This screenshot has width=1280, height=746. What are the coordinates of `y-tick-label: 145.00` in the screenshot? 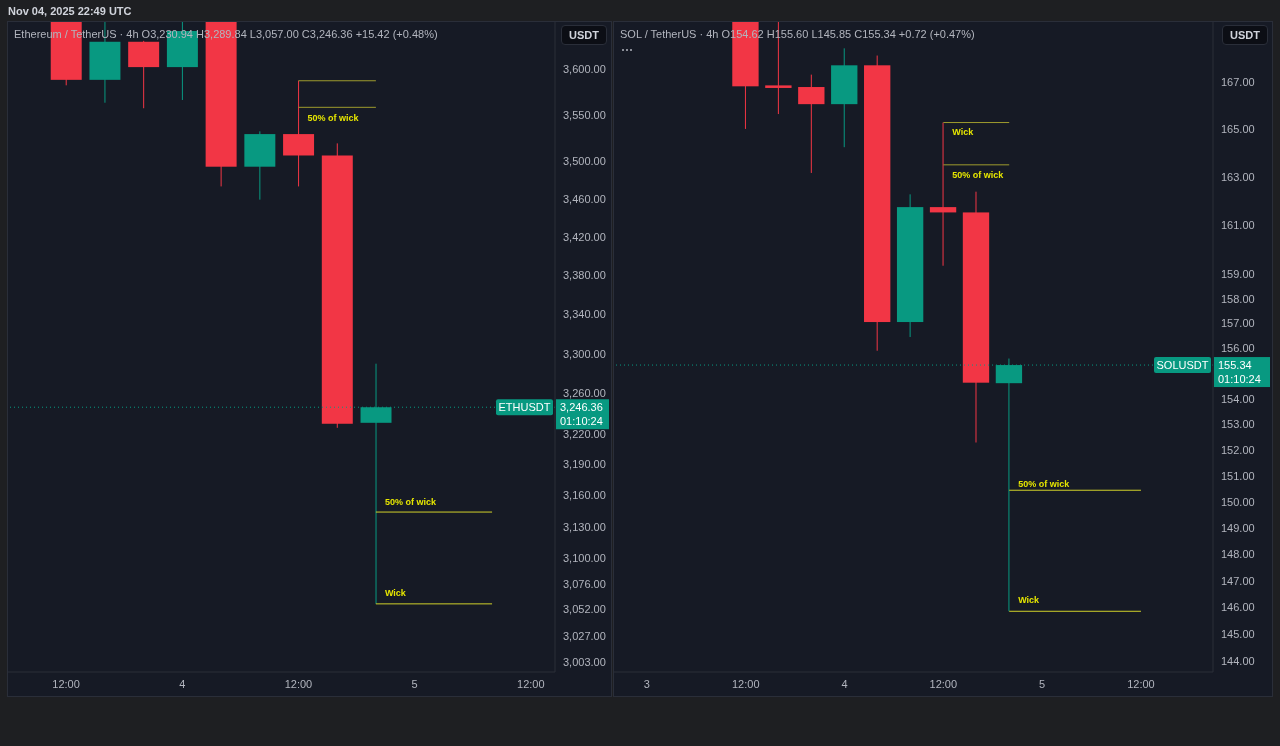 It's located at (1238, 634).